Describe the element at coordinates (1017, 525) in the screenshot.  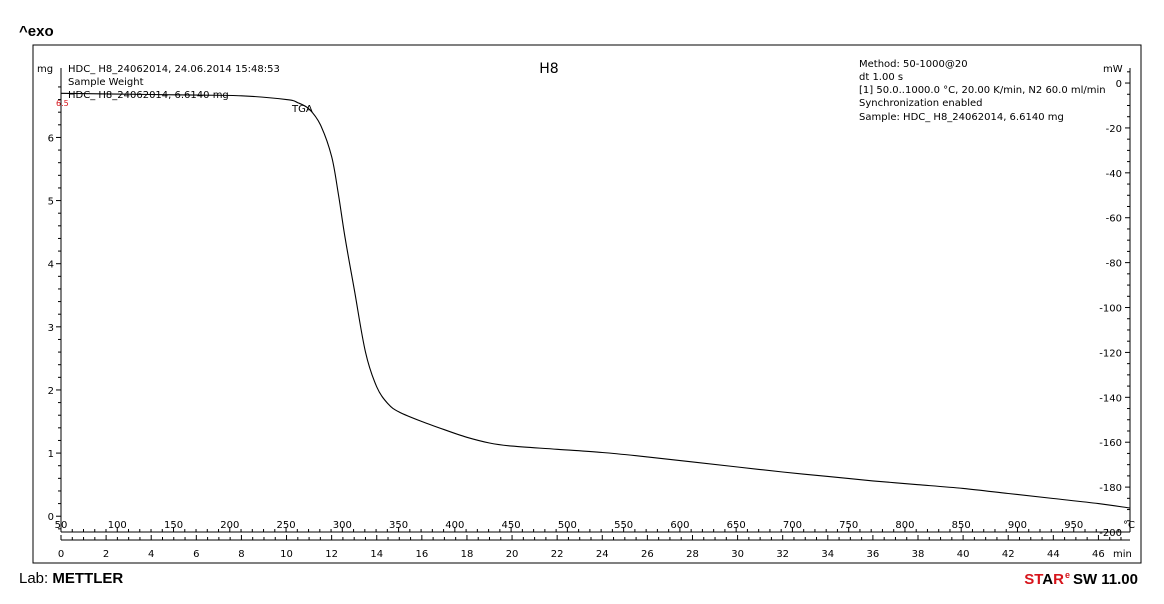
I see `temperature-tick-label: 900` at that location.